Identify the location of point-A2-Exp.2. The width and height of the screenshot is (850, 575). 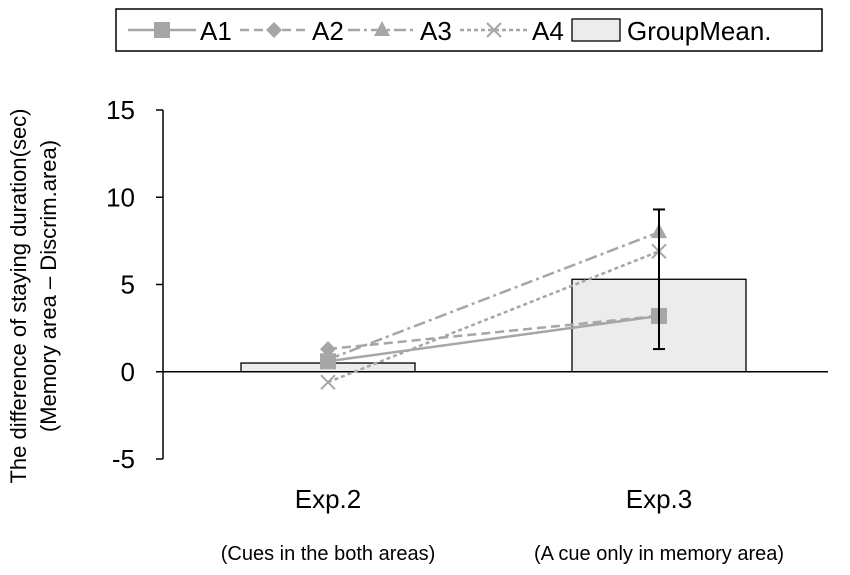
(328, 349).